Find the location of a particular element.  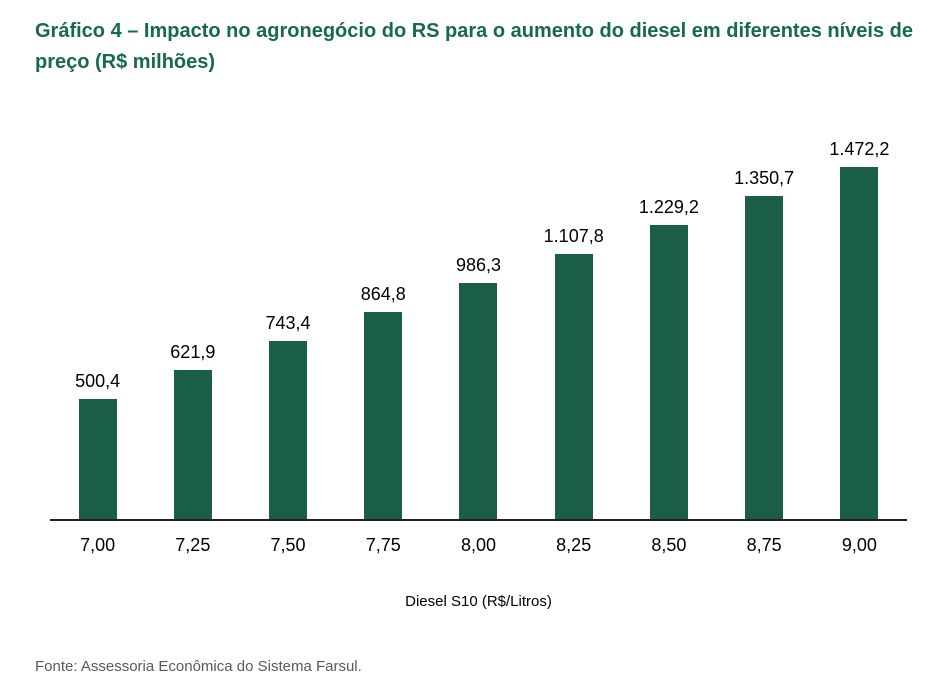

bar-value-label: 1.229,2 is located at coordinates (668, 207).